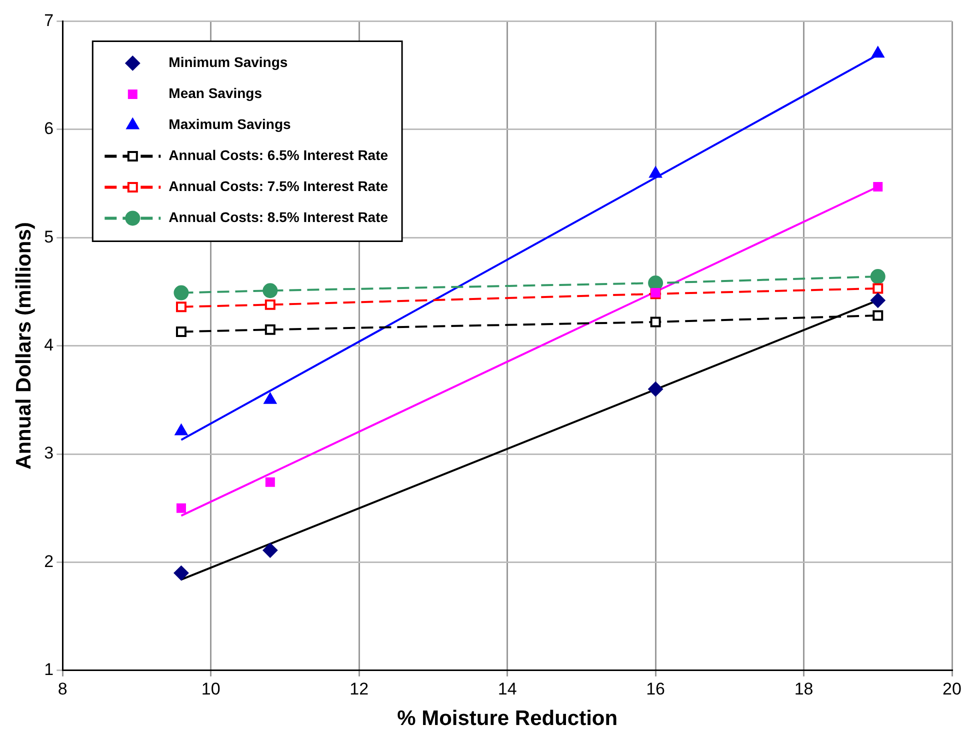 Image resolution: width=974 pixels, height=744 pixels. I want to click on x-tick-label: 16, so click(656, 688).